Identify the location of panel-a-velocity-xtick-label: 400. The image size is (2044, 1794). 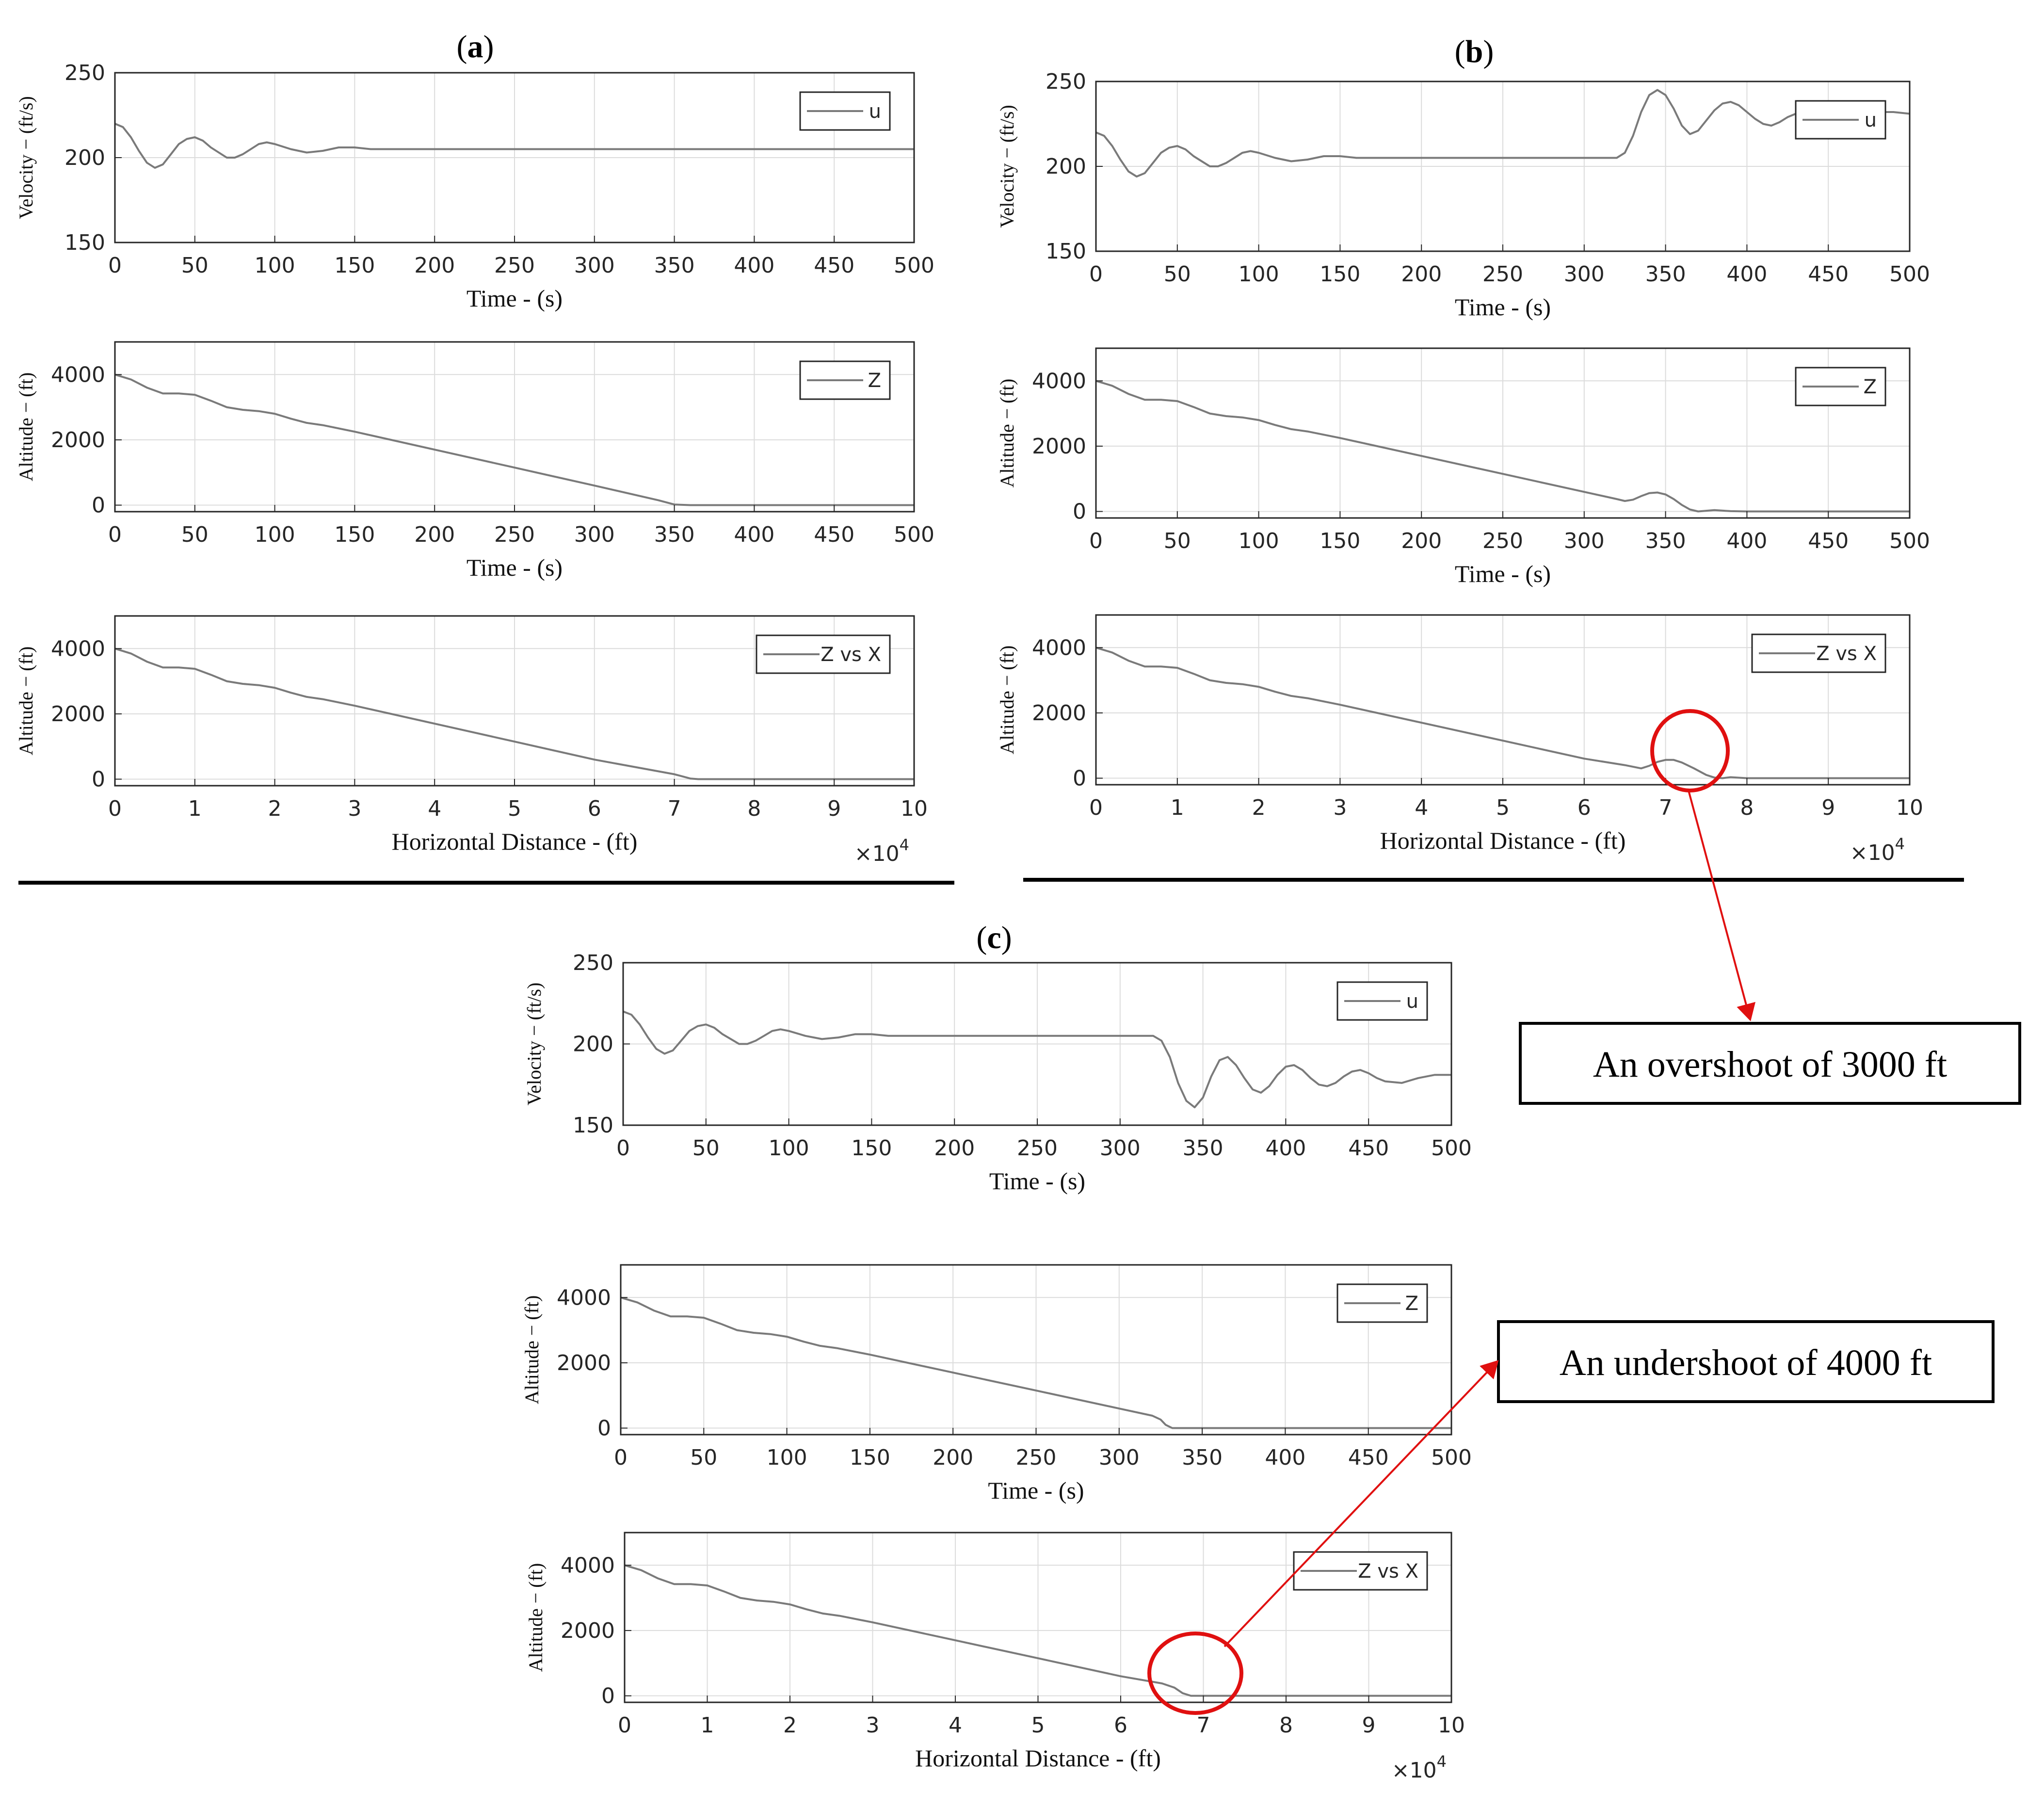
(754, 265).